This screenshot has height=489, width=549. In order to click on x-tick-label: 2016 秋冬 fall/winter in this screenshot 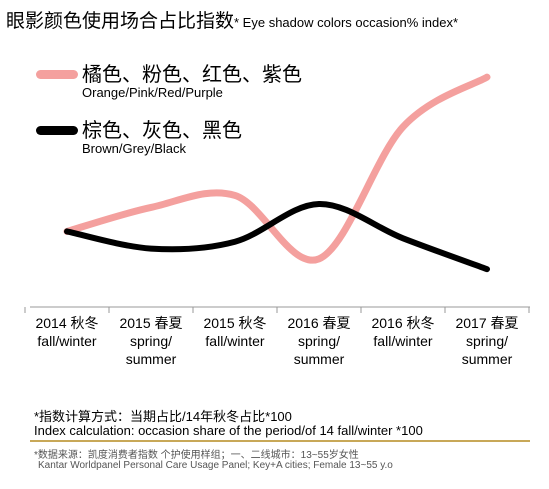, I will do `click(403, 332)`.